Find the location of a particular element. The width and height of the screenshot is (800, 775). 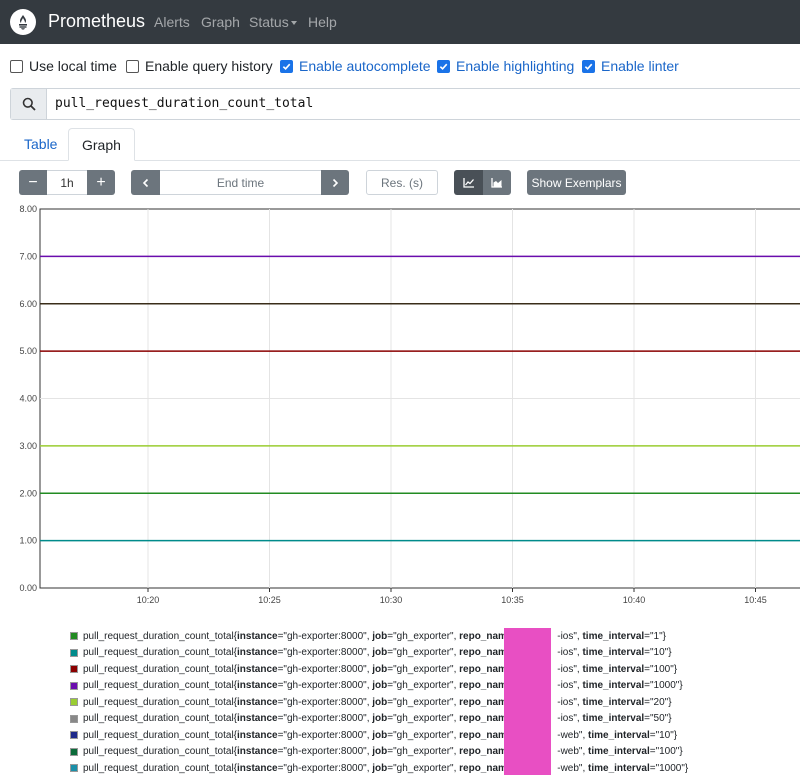

line-chart-icon is located at coordinates (468, 183).